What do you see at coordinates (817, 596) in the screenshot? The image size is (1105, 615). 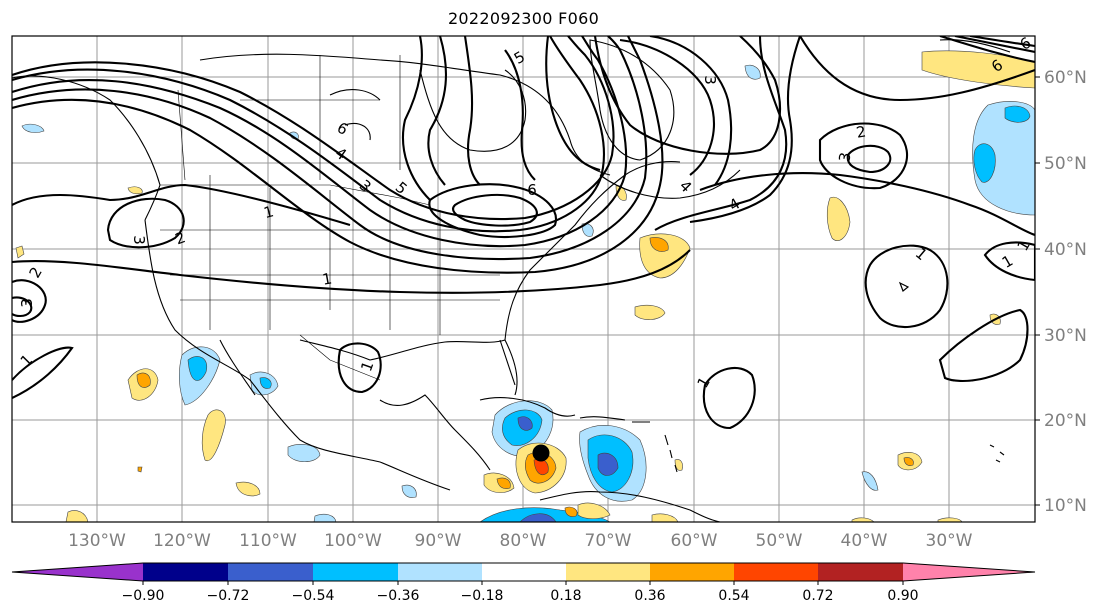 I see `colorbar-tick-label: 0.72` at bounding box center [817, 596].